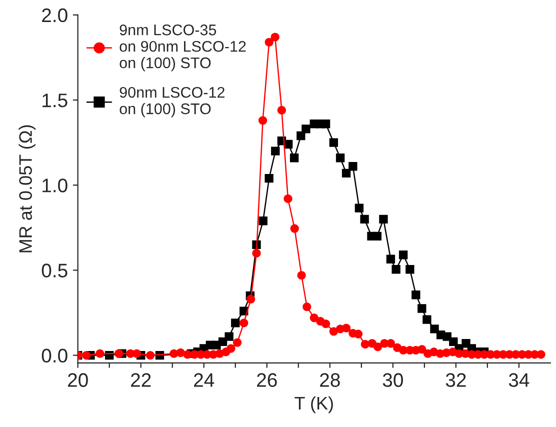 This screenshot has height=427, width=556. What do you see at coordinates (456, 380) in the screenshot?
I see `x-tick-label: 32` at bounding box center [456, 380].